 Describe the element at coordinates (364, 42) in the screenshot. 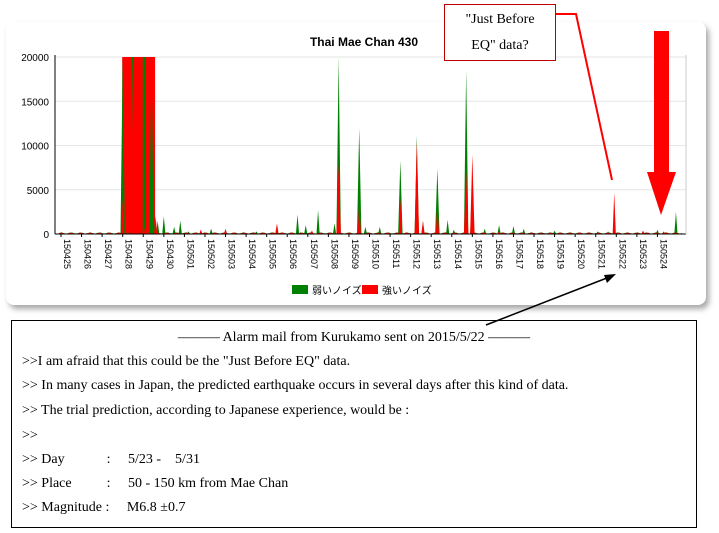

I see `chart-title: Thai Mae Chan 430` at that location.